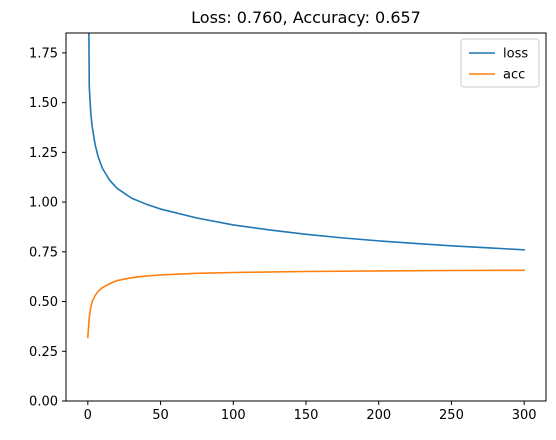  Describe the element at coordinates (306, 17) in the screenshot. I see `chart-title: Loss: 0.760, Accuracy: 0.657` at that location.